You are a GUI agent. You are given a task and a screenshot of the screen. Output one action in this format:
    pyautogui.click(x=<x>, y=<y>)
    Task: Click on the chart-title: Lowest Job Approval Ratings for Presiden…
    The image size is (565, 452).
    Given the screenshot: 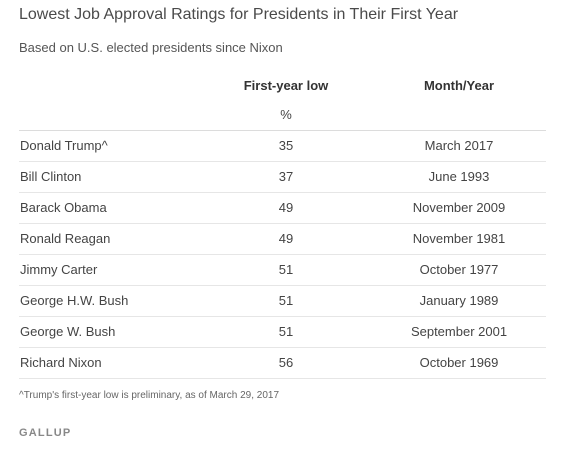 What is the action you would take?
    pyautogui.click(x=239, y=14)
    